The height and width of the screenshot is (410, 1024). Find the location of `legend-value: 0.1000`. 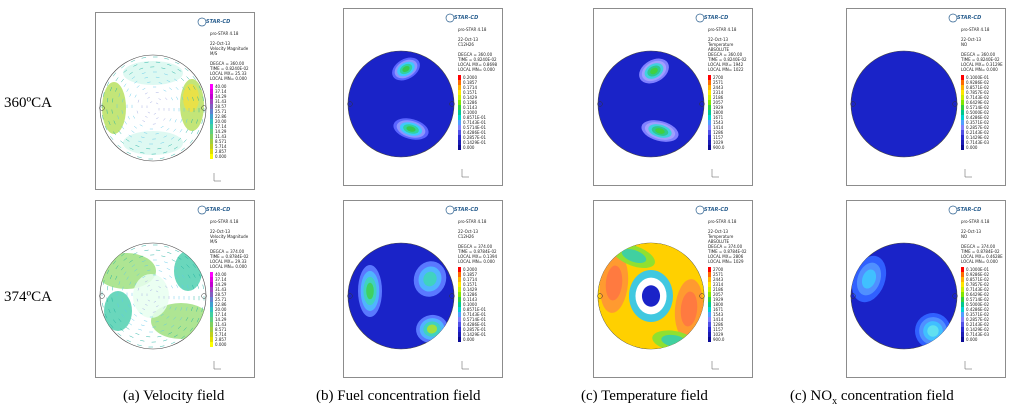

legend-value: 0.1000 is located at coordinates (470, 112).